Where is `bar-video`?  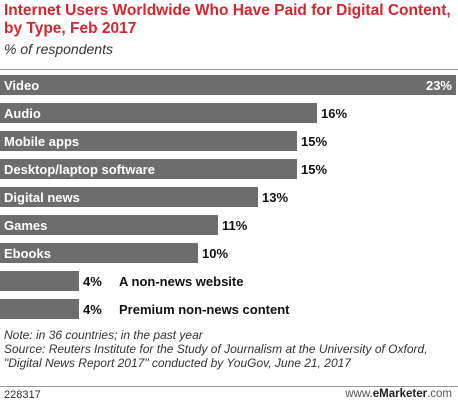 bar-video is located at coordinates (228, 85).